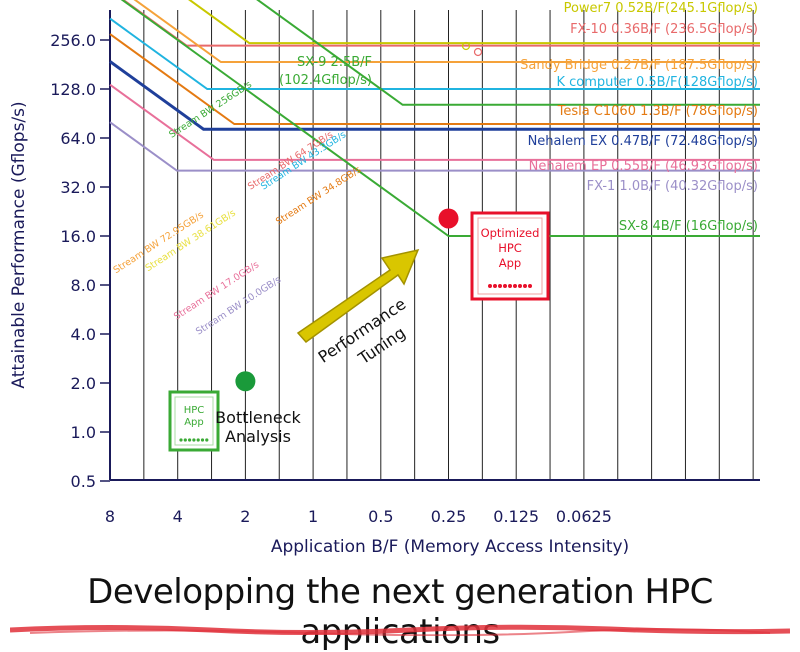  What do you see at coordinates (510, 248) in the screenshot?
I see `optimized-app-label: HPC` at bounding box center [510, 248].